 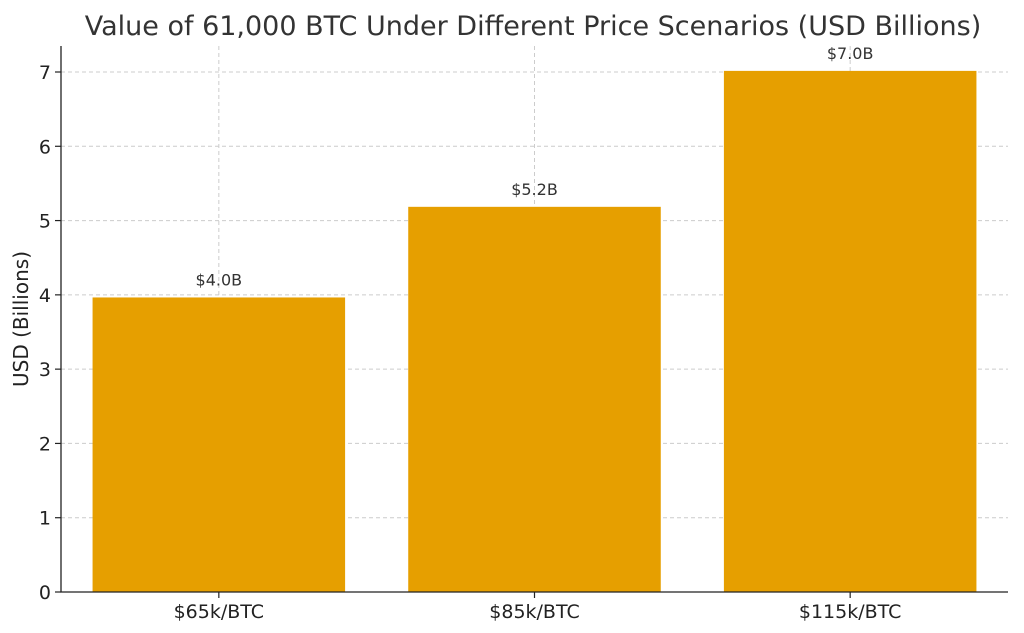 What do you see at coordinates (45, 593) in the screenshot?
I see `y-tick-label: 0` at bounding box center [45, 593].